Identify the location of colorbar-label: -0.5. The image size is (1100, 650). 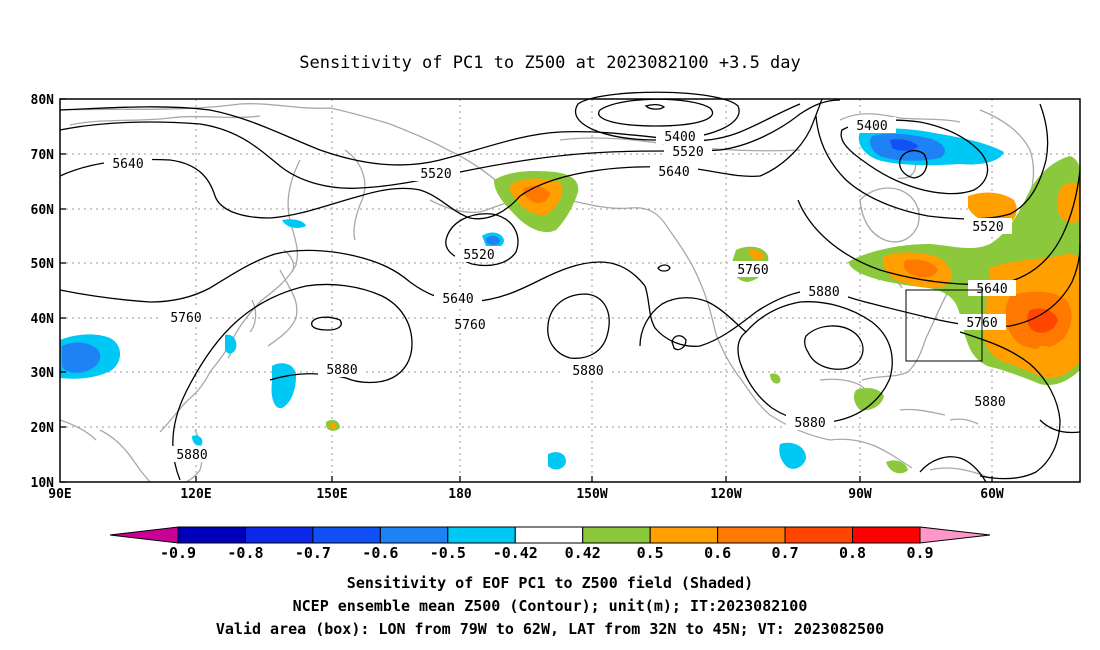
(448, 553).